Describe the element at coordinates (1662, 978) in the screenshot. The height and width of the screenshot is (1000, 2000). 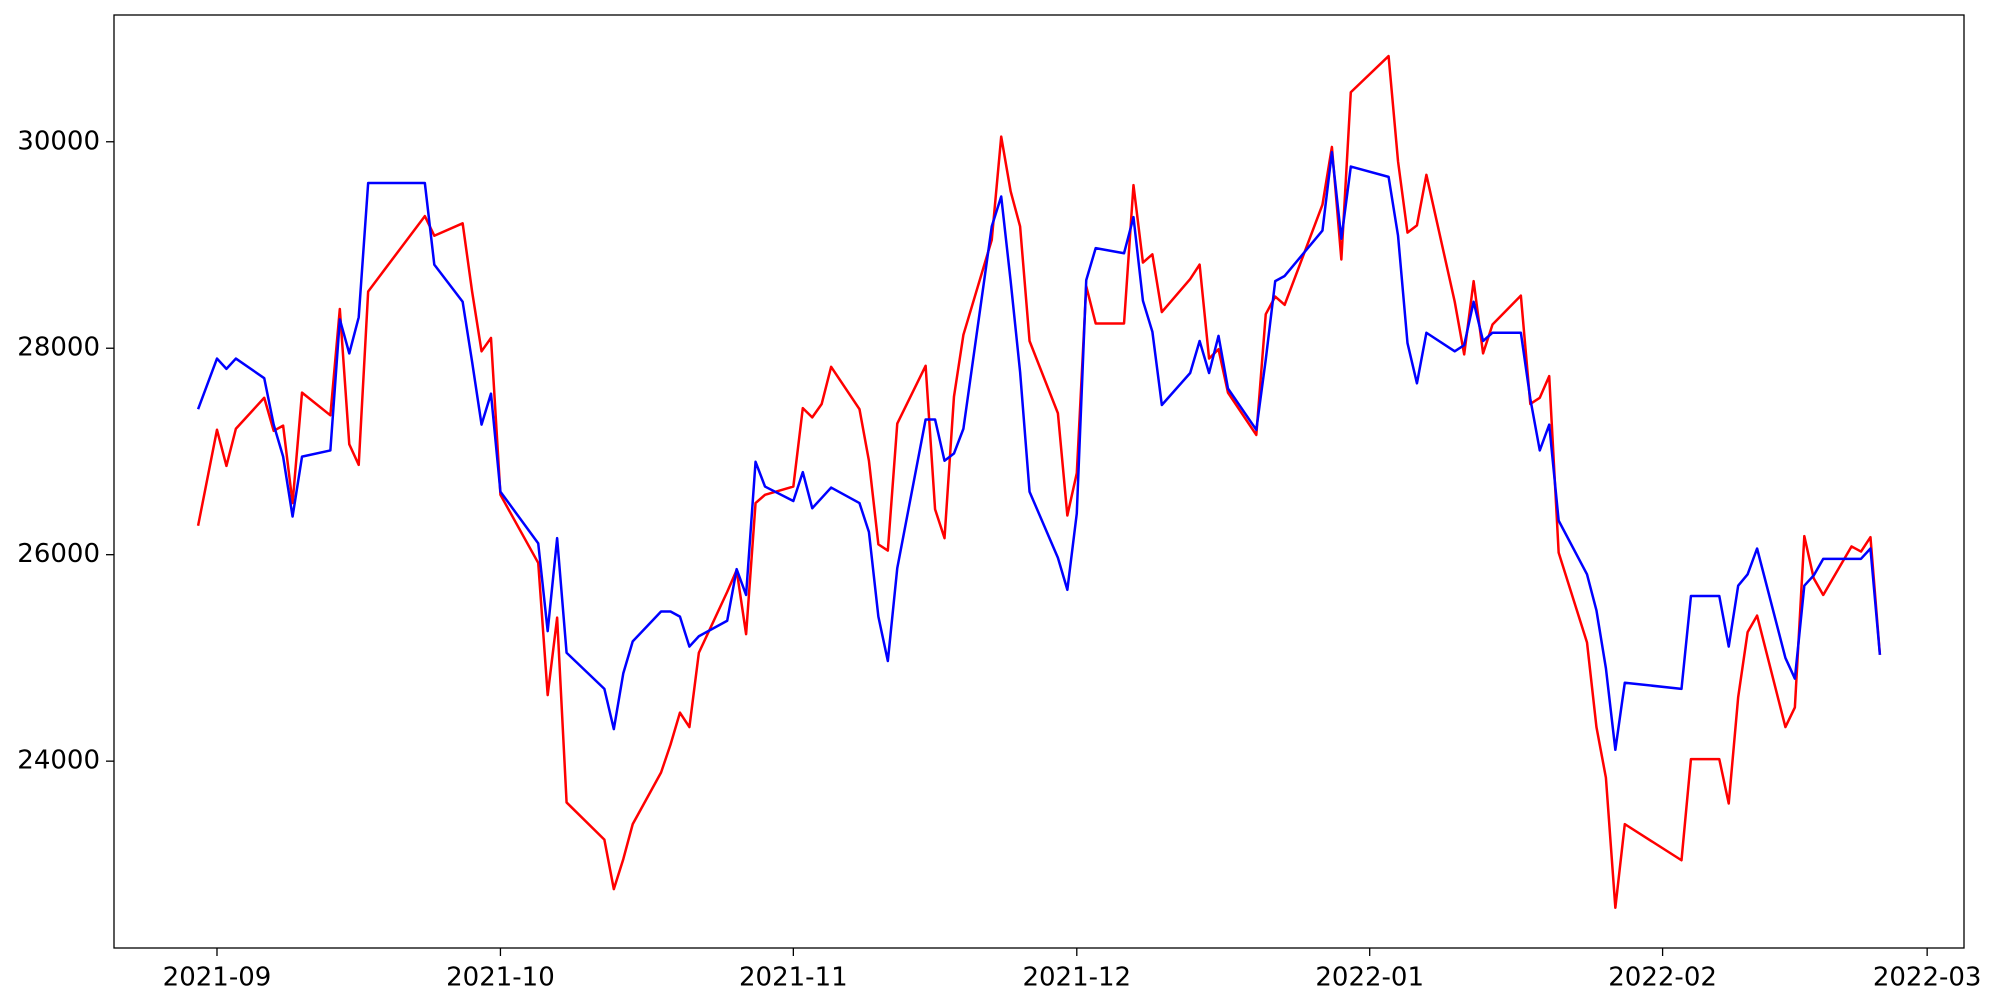
I see `x-tick-label: 2022-02` at that location.